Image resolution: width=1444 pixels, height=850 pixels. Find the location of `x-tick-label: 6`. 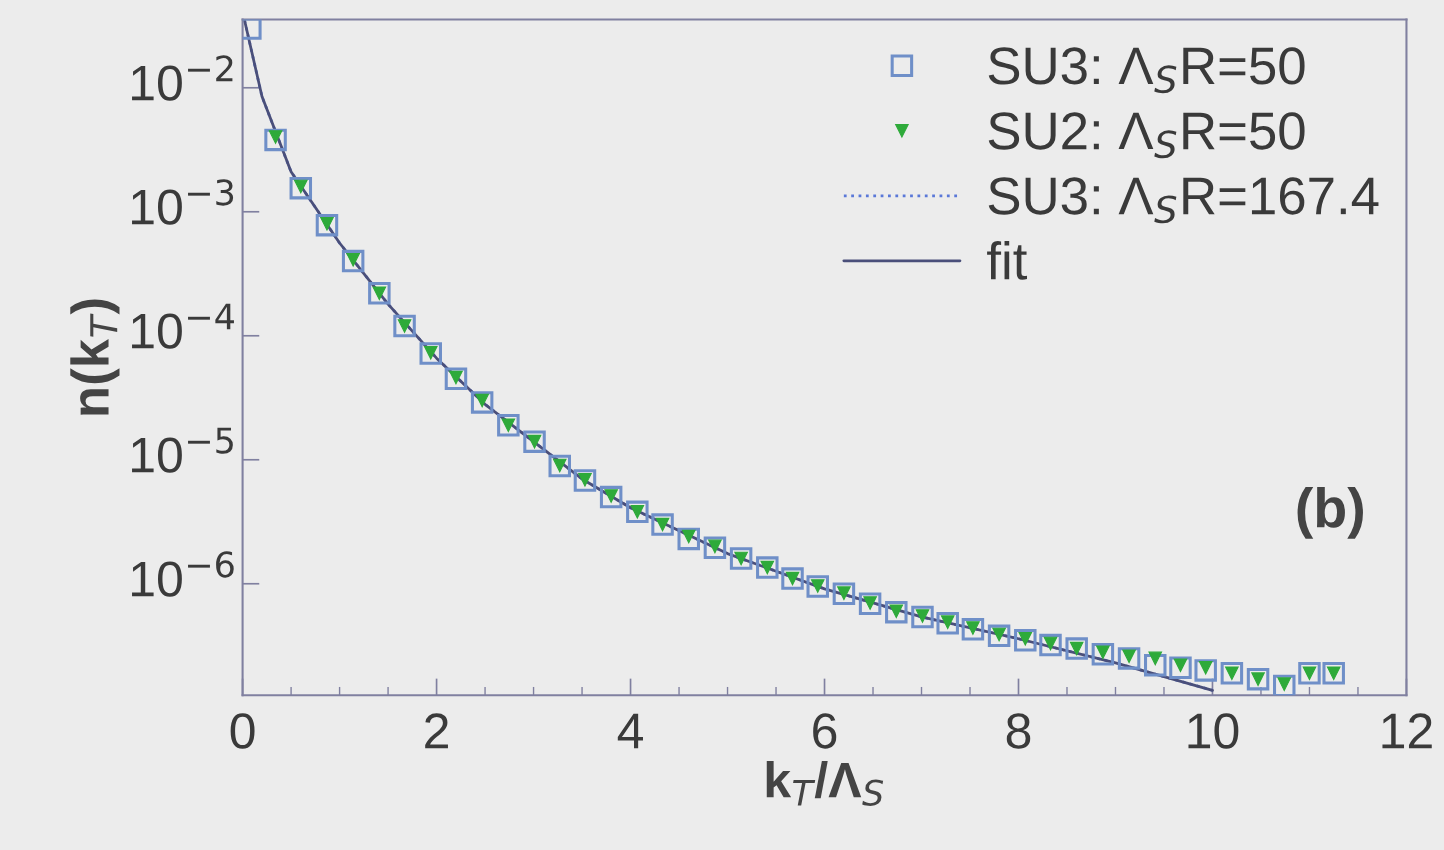

x-tick-label: 6 is located at coordinates (825, 731).